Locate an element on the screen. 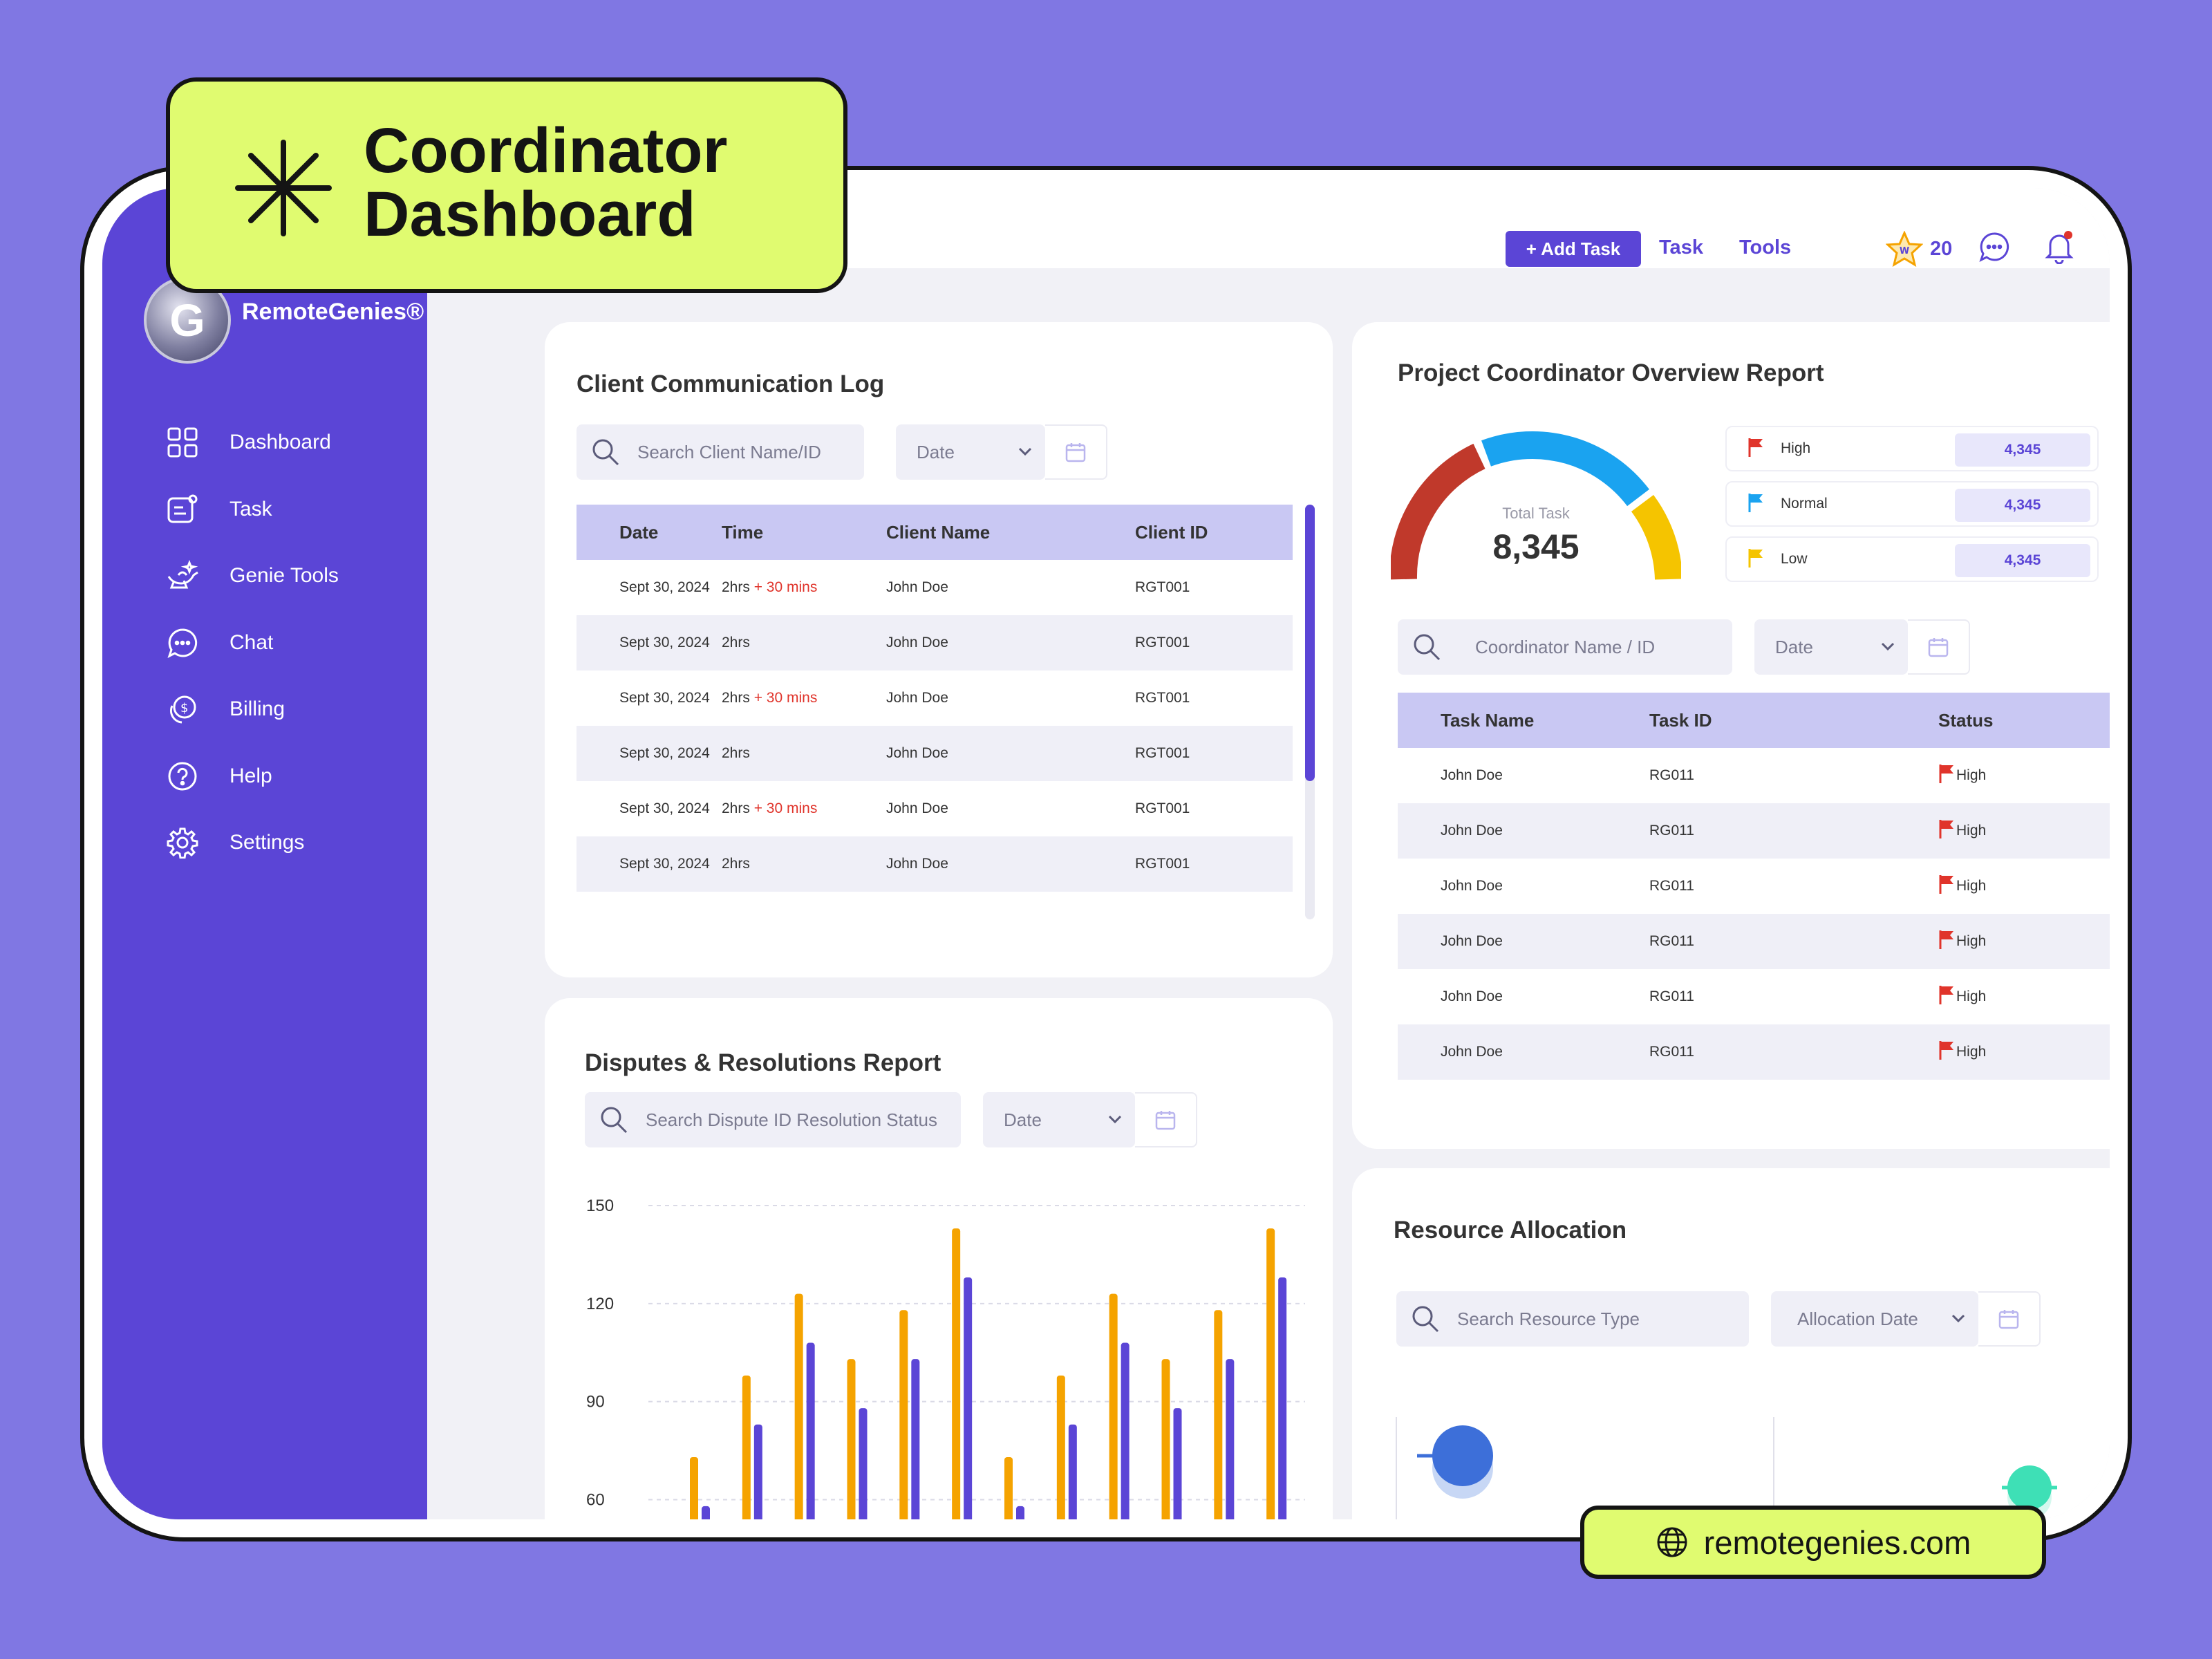 Image resolution: width=2212 pixels, height=1659 pixels. overview-date-select: Date is located at coordinates (1862, 647).